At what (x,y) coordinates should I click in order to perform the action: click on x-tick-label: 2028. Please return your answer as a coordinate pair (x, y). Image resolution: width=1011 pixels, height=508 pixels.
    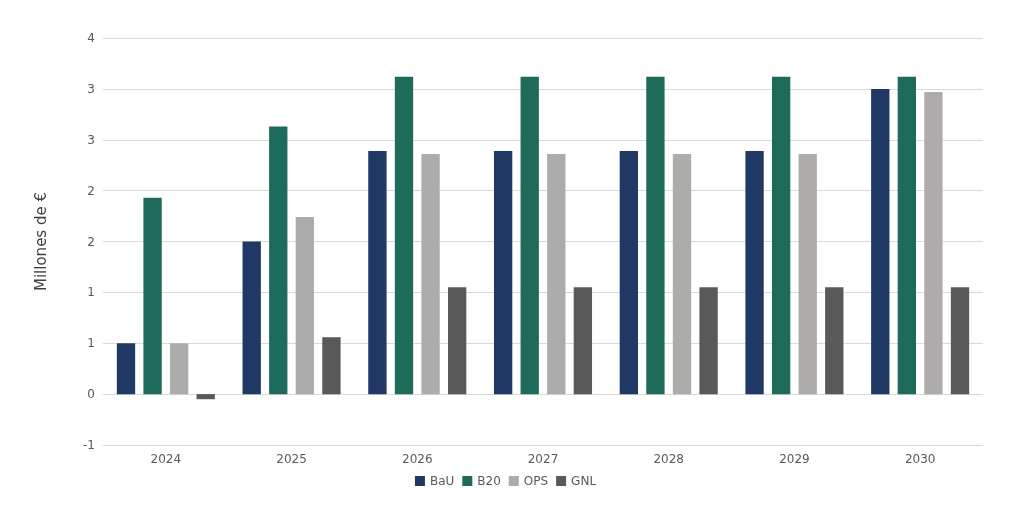
    Looking at the image, I should click on (668, 459).